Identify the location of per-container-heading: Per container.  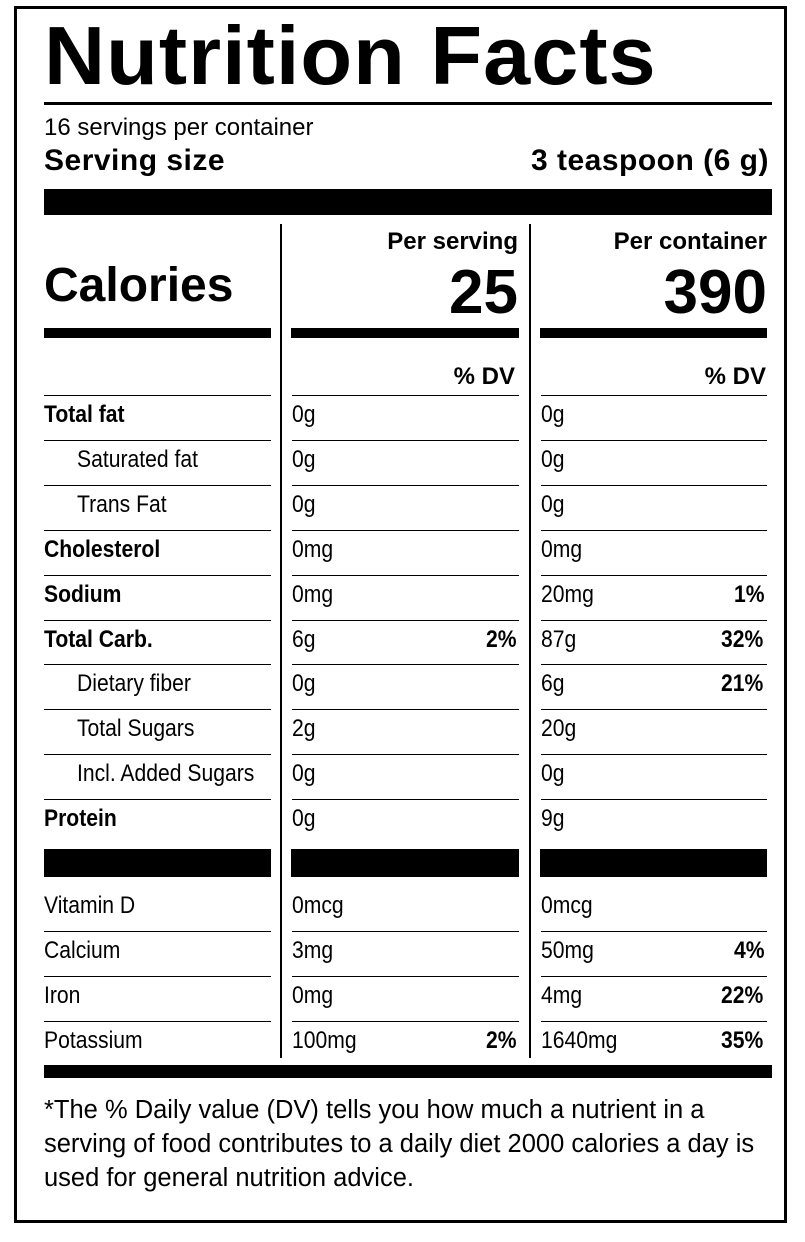
(690, 241).